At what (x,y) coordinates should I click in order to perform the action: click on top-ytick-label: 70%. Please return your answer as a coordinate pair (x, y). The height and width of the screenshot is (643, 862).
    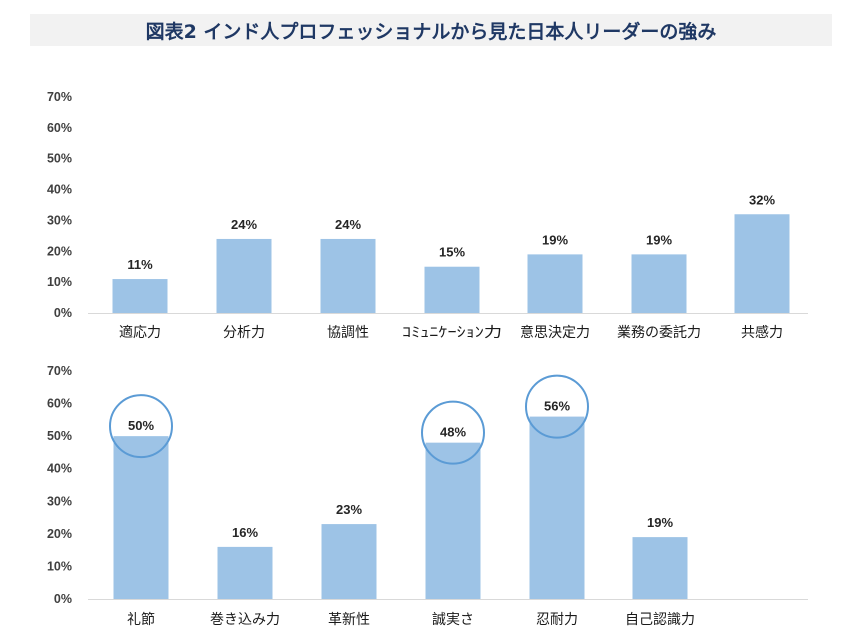
    Looking at the image, I should click on (59, 97).